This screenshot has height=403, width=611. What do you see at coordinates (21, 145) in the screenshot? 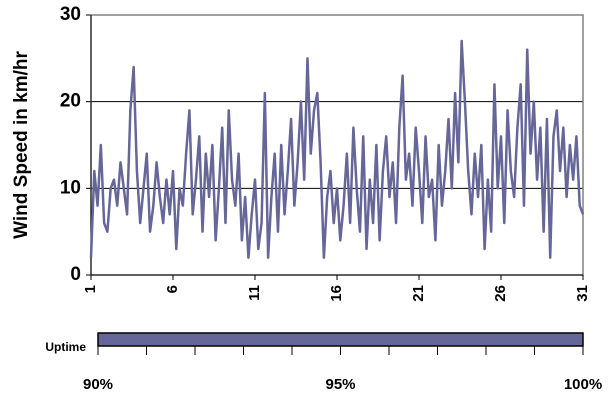
I see `y-axis-label: Wind Speed in km/hr` at bounding box center [21, 145].